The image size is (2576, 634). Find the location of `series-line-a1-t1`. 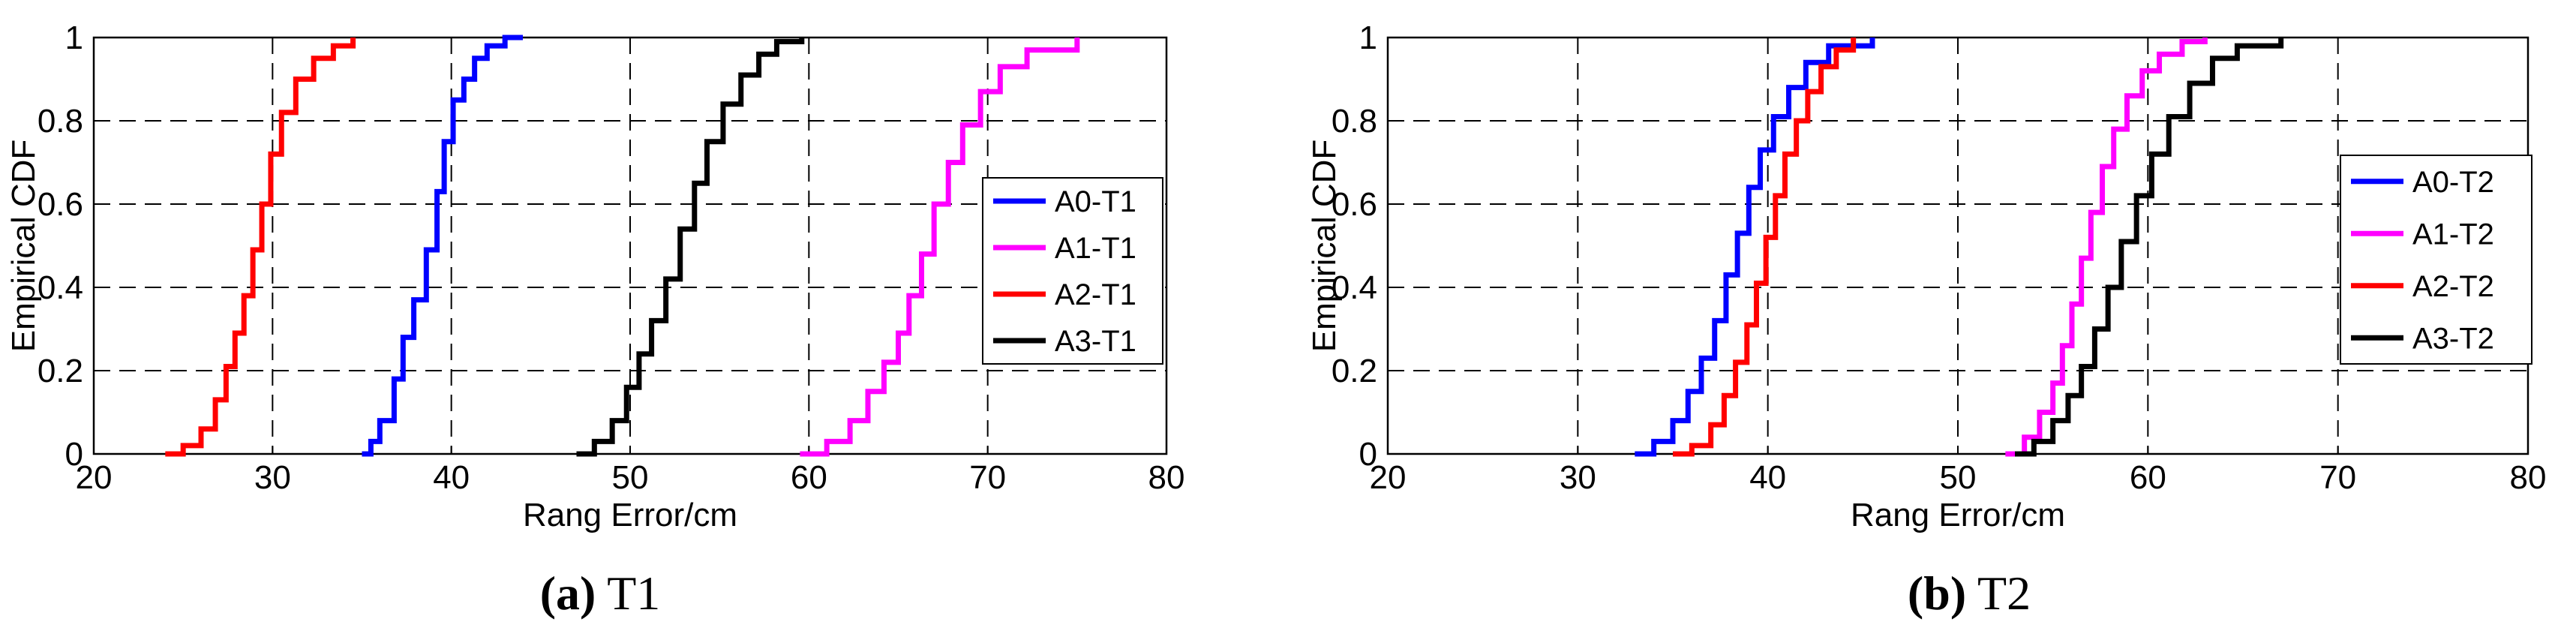

series-line-a1-t1 is located at coordinates (940, 247).